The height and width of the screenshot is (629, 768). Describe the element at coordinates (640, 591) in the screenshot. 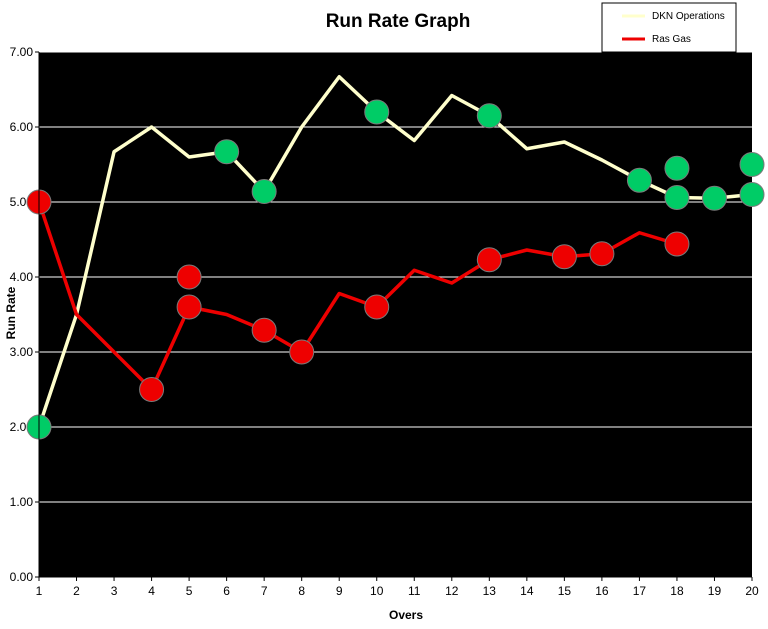

I see `x-tick-label: 17` at that location.